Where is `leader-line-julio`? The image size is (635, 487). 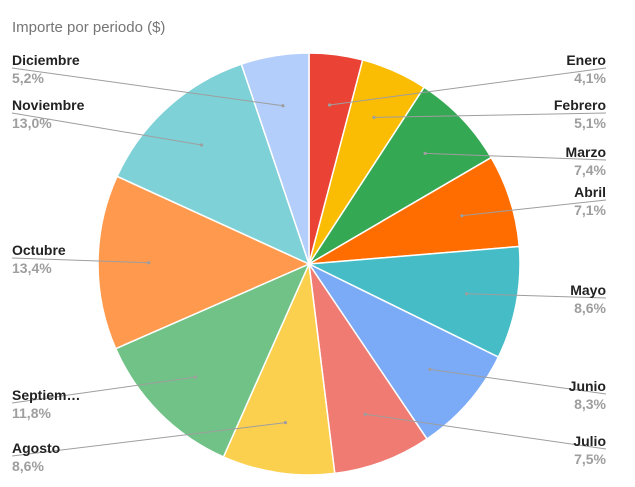 leader-line-julio is located at coordinates (486, 431).